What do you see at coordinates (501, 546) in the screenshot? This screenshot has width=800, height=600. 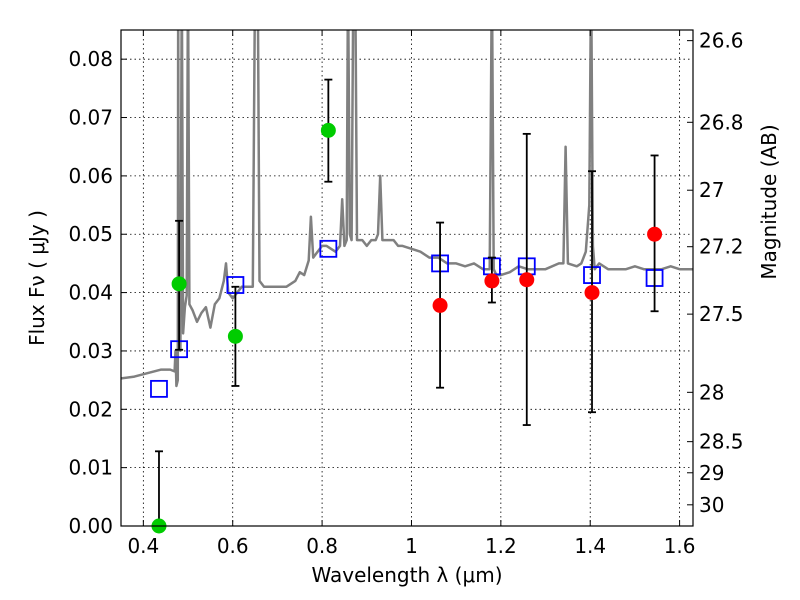 I see `x-tick-label: 1.2` at bounding box center [501, 546].